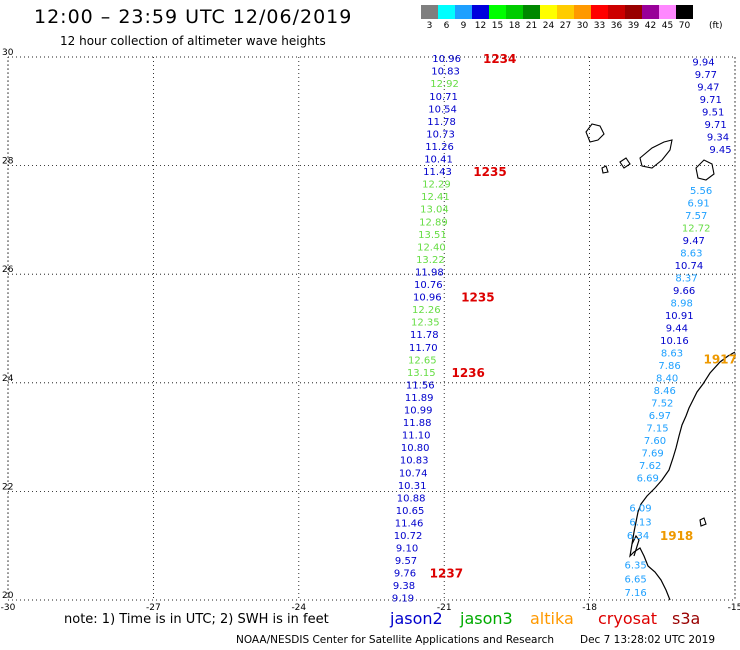  I want to click on legend-swatch: 12, so click(480, 18).